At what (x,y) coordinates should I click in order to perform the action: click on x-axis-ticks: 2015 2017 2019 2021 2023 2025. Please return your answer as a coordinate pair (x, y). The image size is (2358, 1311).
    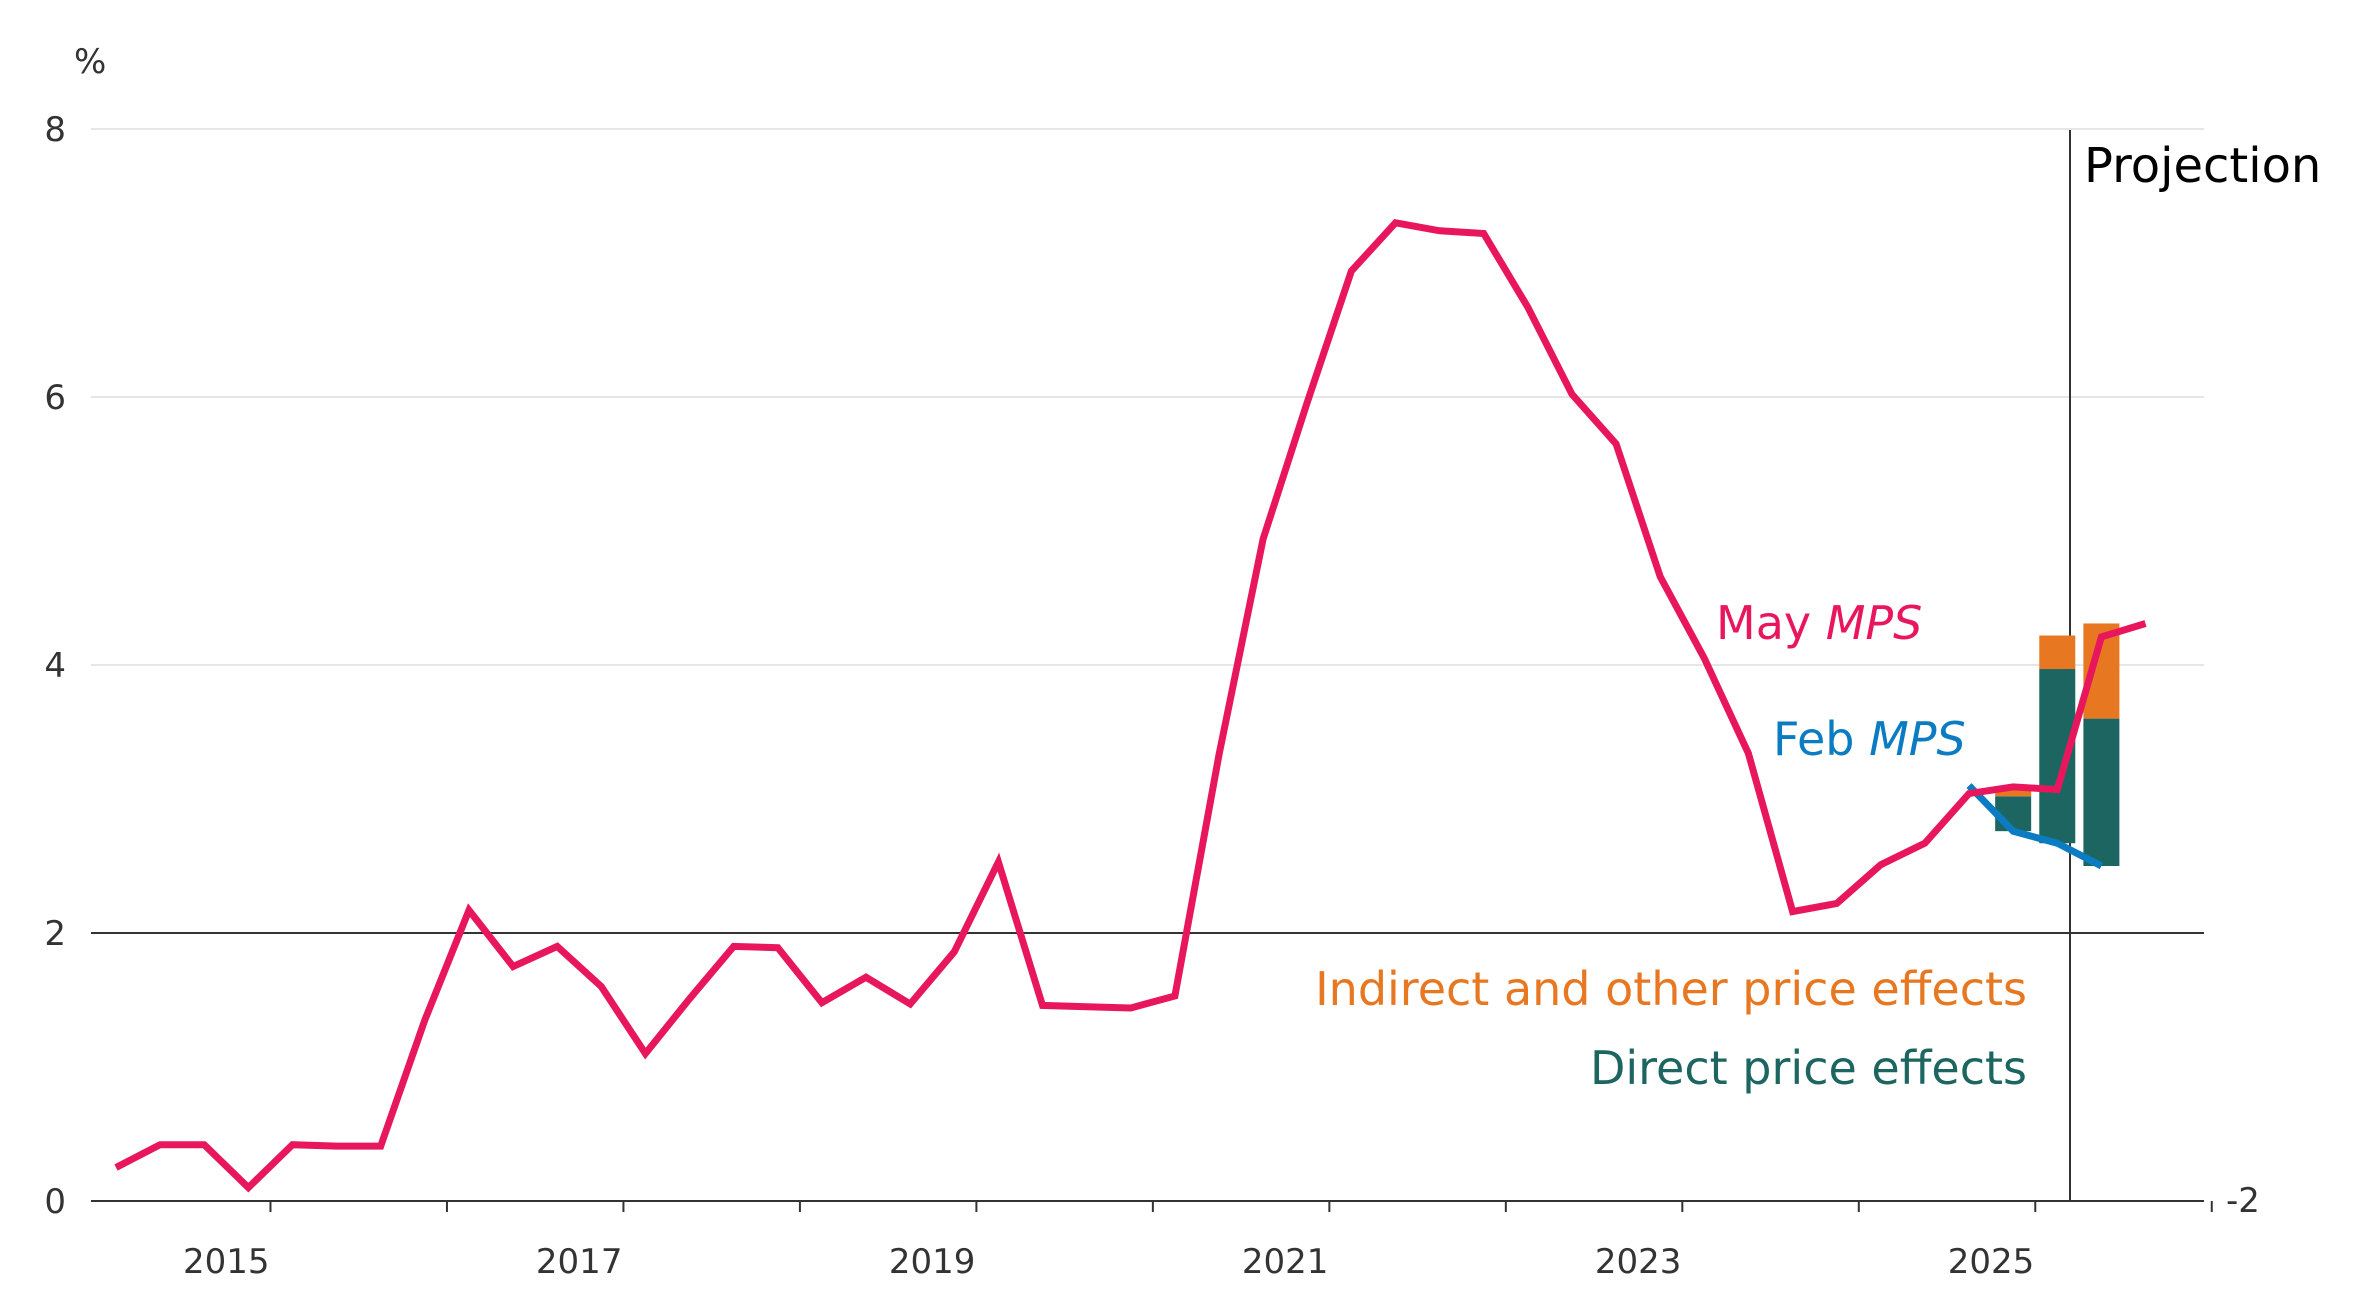
    Looking at the image, I should click on (1198, 1241).